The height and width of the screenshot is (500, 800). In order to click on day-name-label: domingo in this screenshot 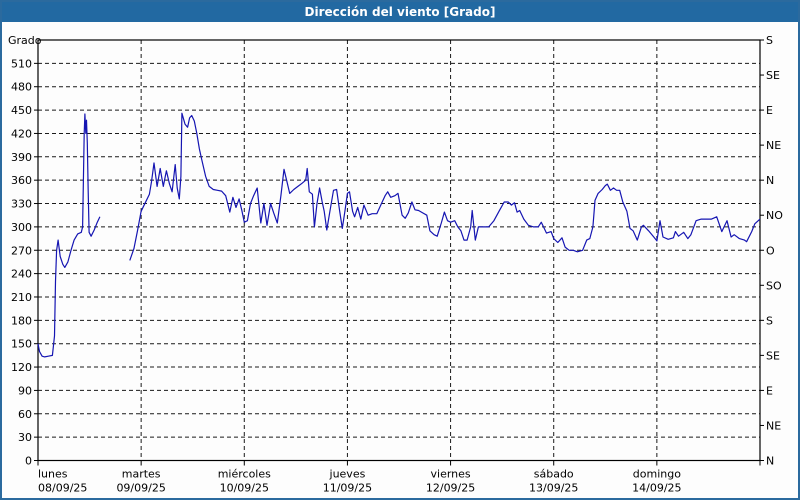, I will do `click(657, 474)`.